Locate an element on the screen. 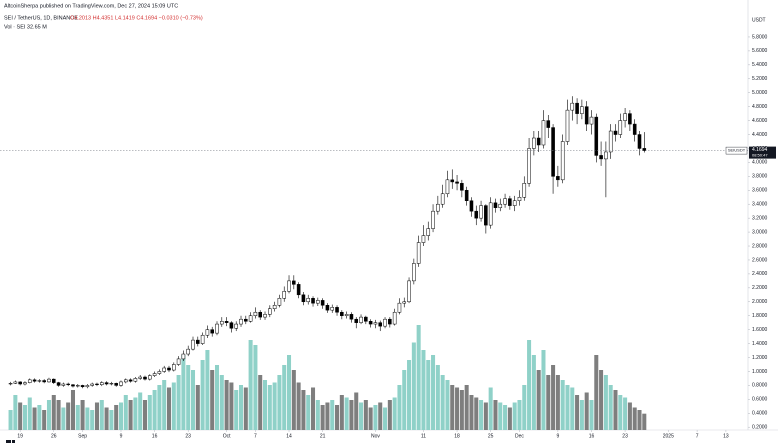 The image size is (778, 447). y-tick-label: 2.8000 is located at coordinates (760, 246).